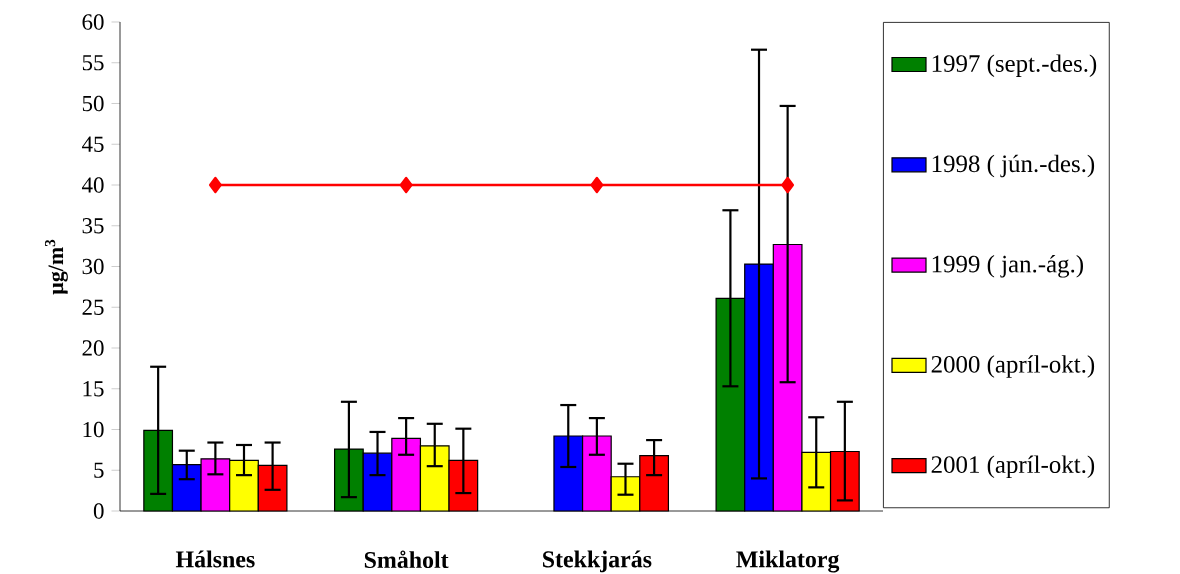  I want to click on y-tick-label: 35, so click(93, 226).